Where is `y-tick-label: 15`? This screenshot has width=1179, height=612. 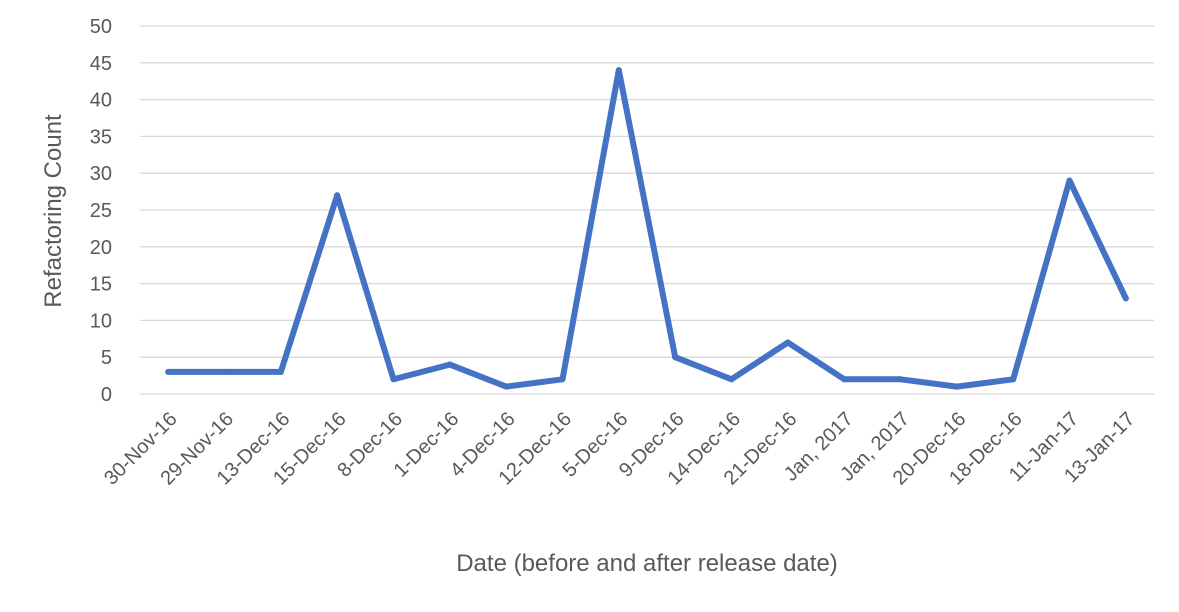 y-tick-label: 15 is located at coordinates (101, 285).